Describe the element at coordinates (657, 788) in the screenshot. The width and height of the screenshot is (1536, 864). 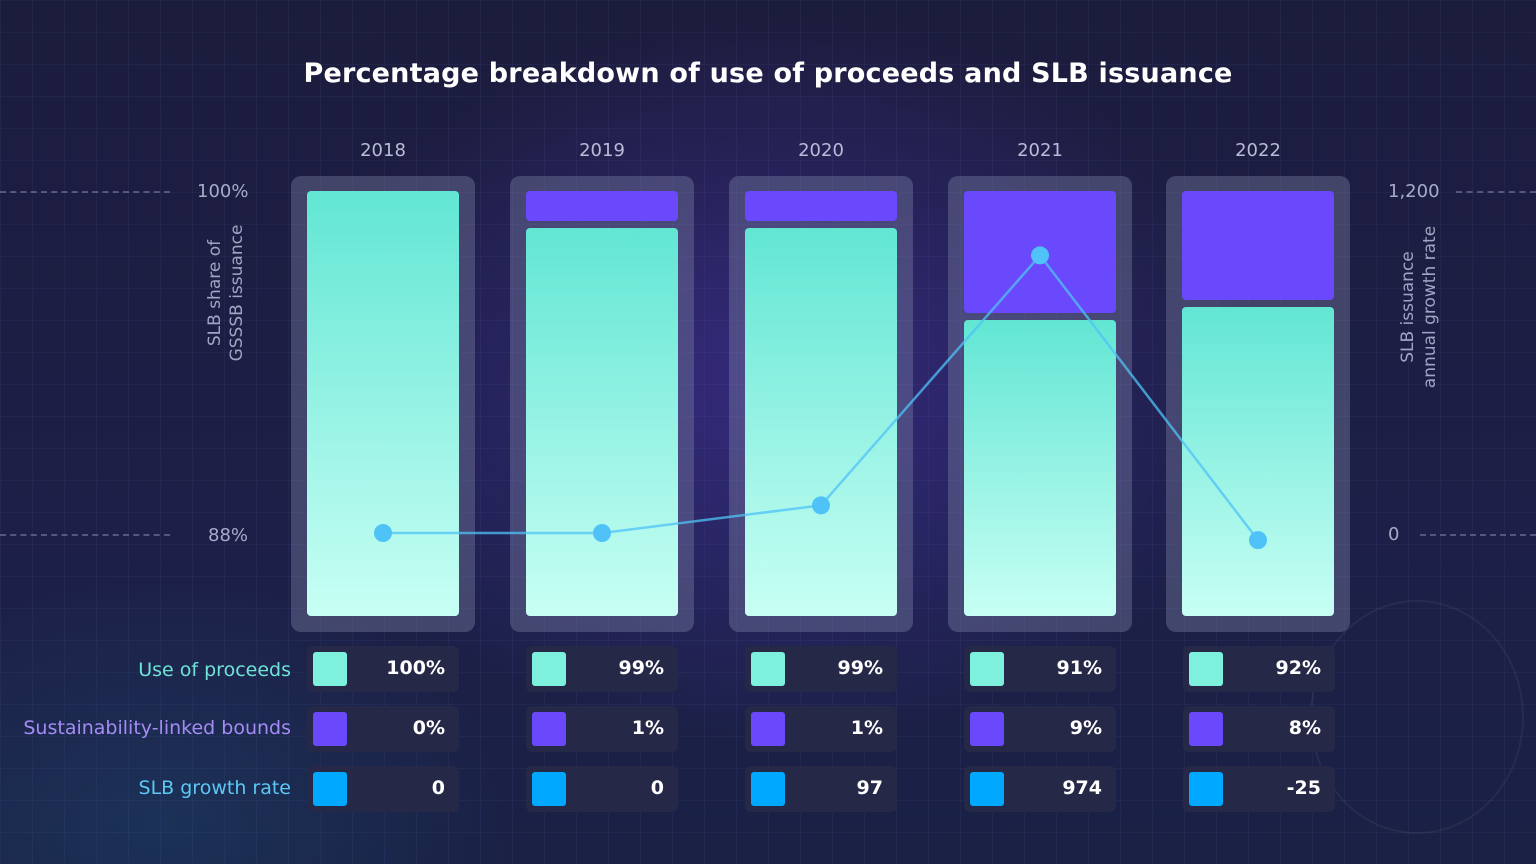
I see `growth-value-2019: 0` at that location.